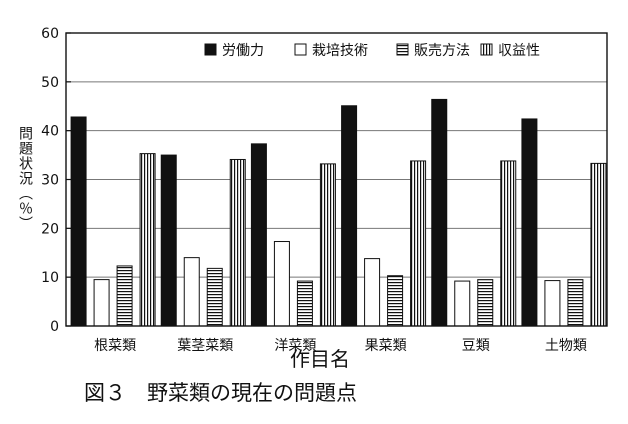 The height and width of the screenshot is (424, 628). I want to click on x-category-label: 葉茎菜類, so click(205, 346).